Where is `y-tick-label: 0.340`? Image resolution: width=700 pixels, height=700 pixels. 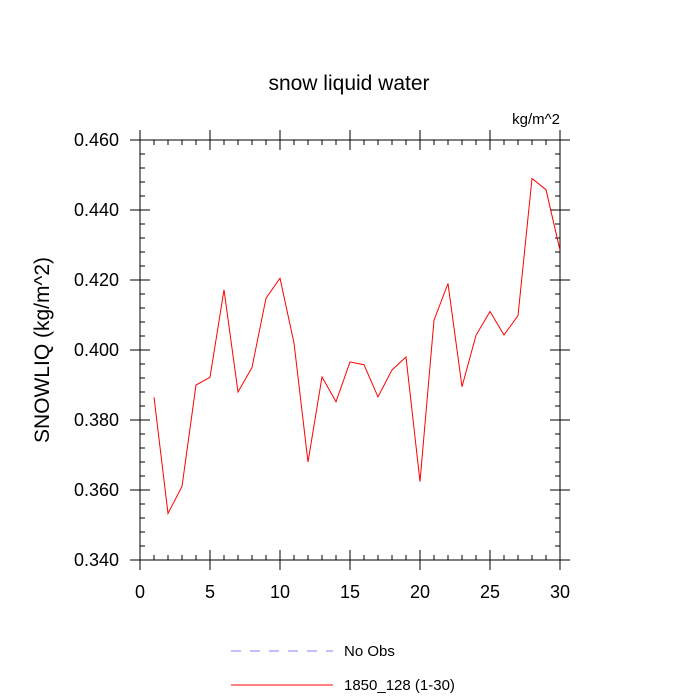 y-tick-label: 0.340 is located at coordinates (96, 560).